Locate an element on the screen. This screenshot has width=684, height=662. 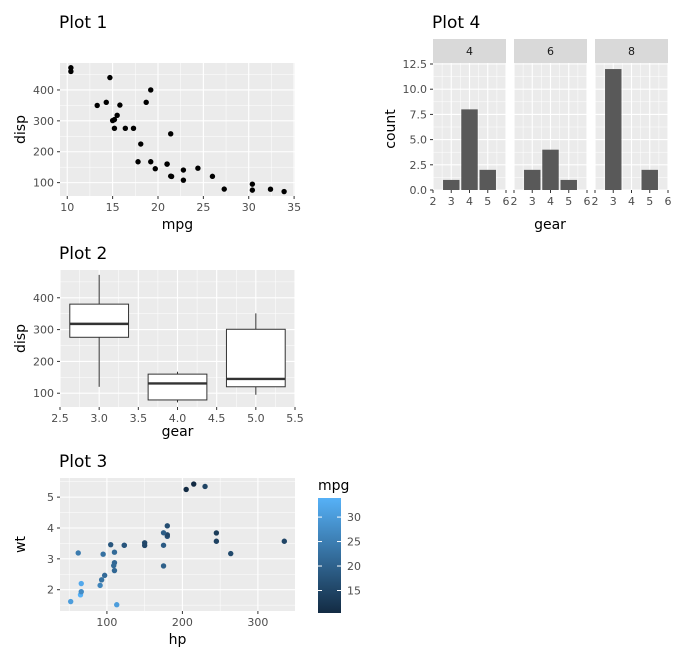
legend-tick-label: 30 is located at coordinates (354, 517).